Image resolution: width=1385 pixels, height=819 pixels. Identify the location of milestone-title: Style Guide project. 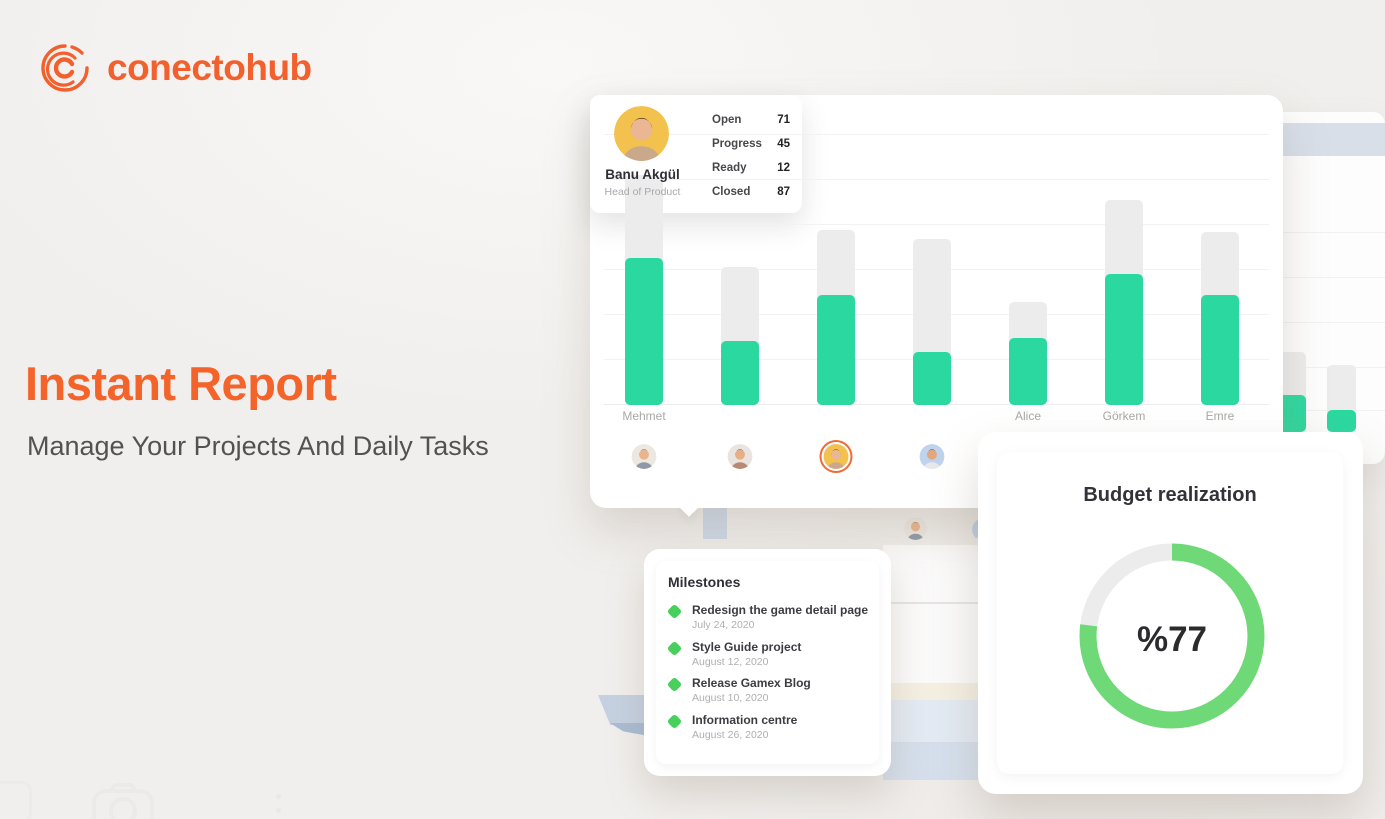
(747, 646).